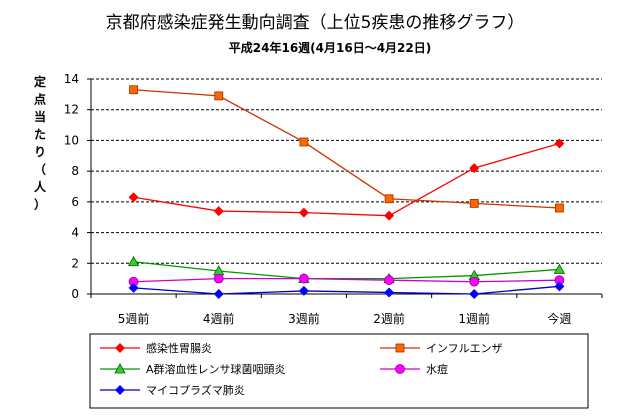 Image resolution: width=640 pixels, height=416 pixels. Describe the element at coordinates (71, 79) in the screenshot. I see `y-tick-label: 14` at that location.